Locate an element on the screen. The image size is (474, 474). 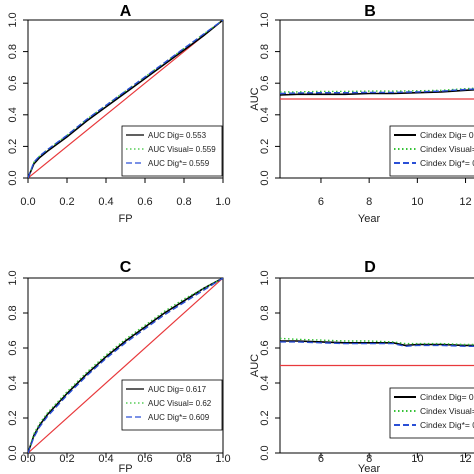
reference-diagonal-line is located at coordinates (125, 99).